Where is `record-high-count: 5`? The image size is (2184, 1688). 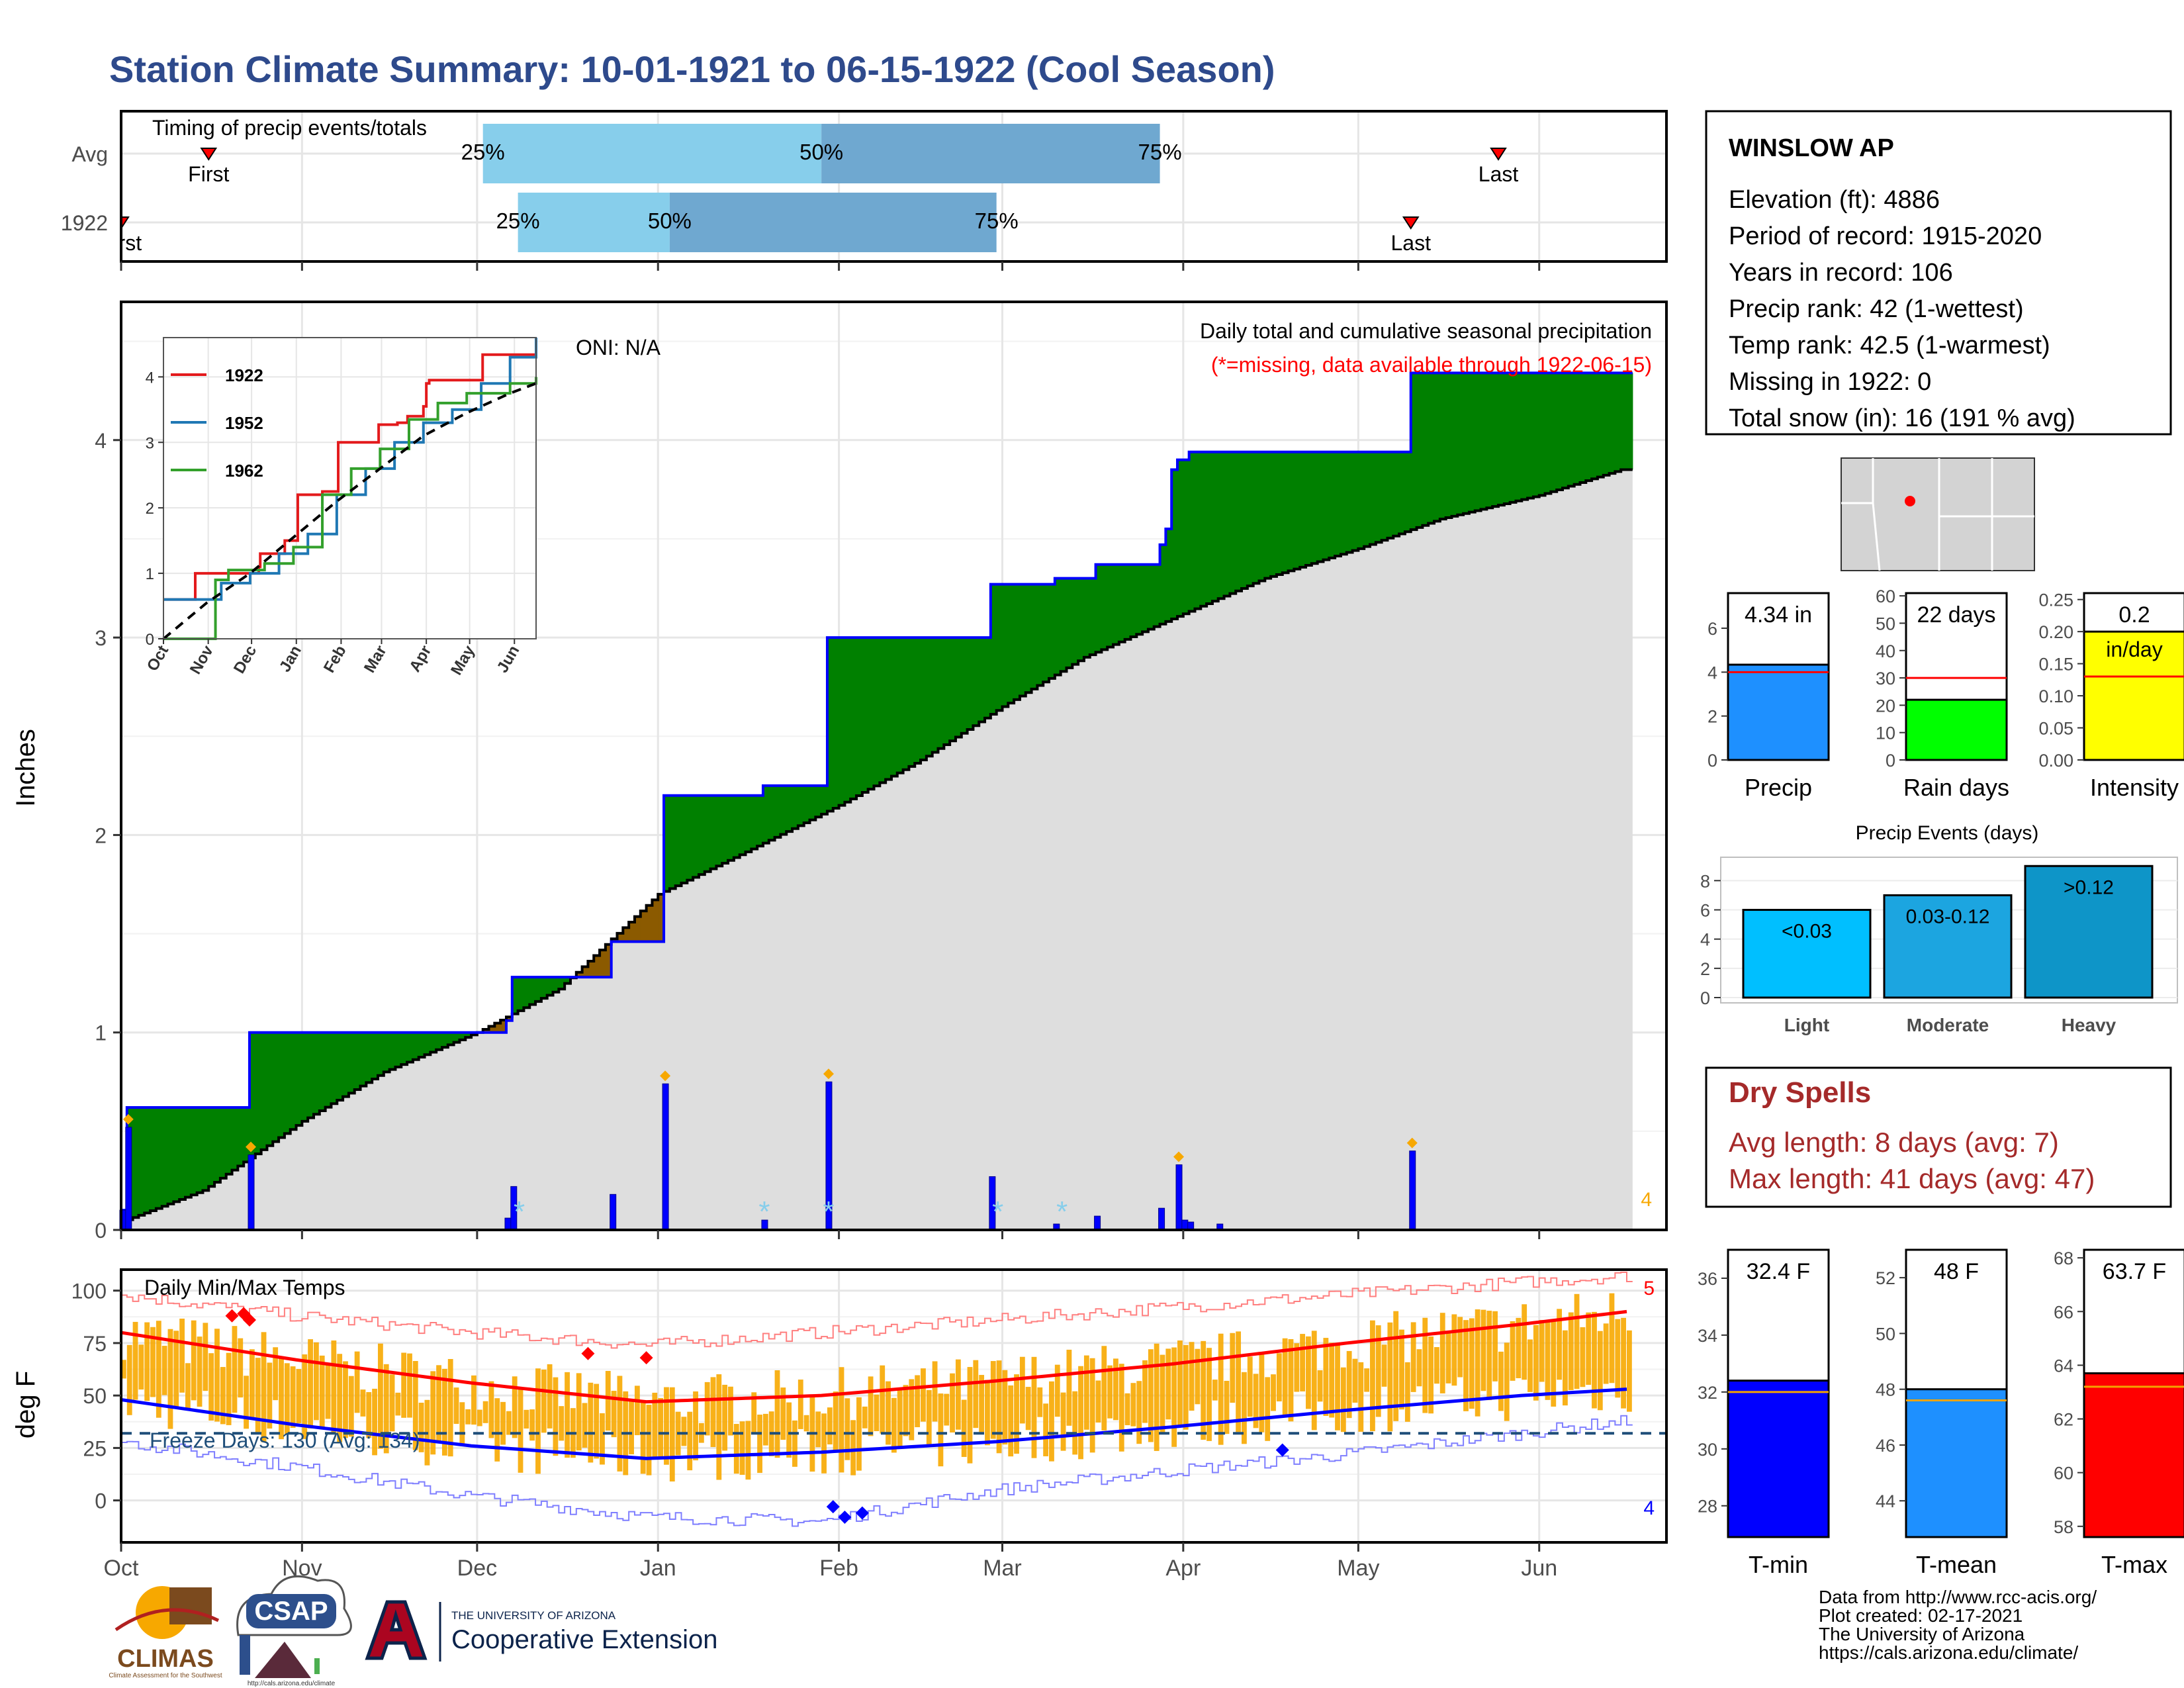 record-high-count: 5 is located at coordinates (1649, 1288).